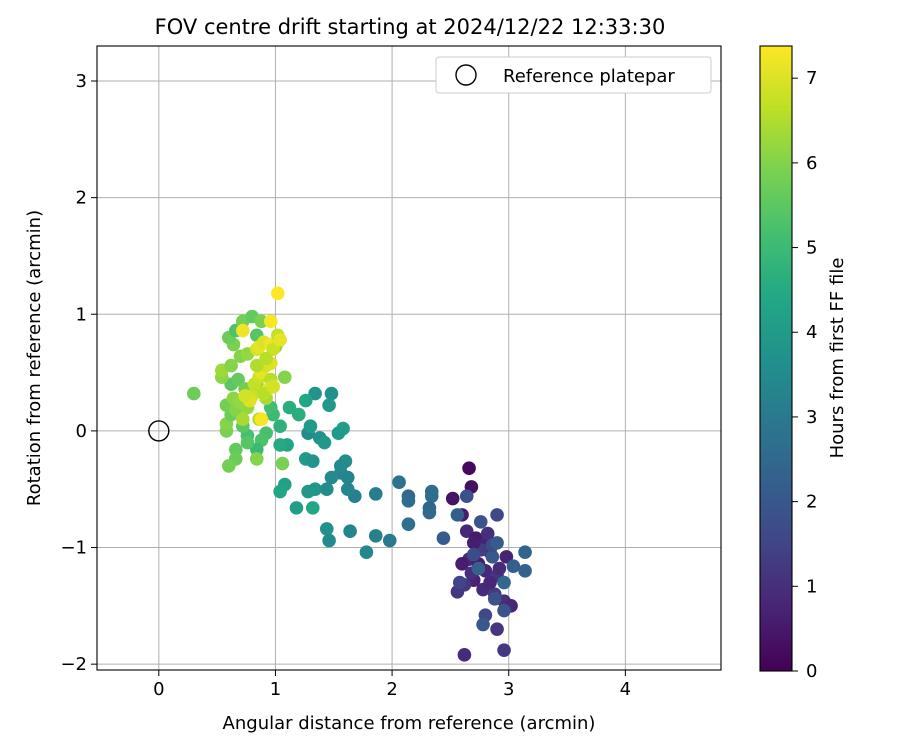  Describe the element at coordinates (159, 431) in the screenshot. I see `reference-point-marker` at that location.